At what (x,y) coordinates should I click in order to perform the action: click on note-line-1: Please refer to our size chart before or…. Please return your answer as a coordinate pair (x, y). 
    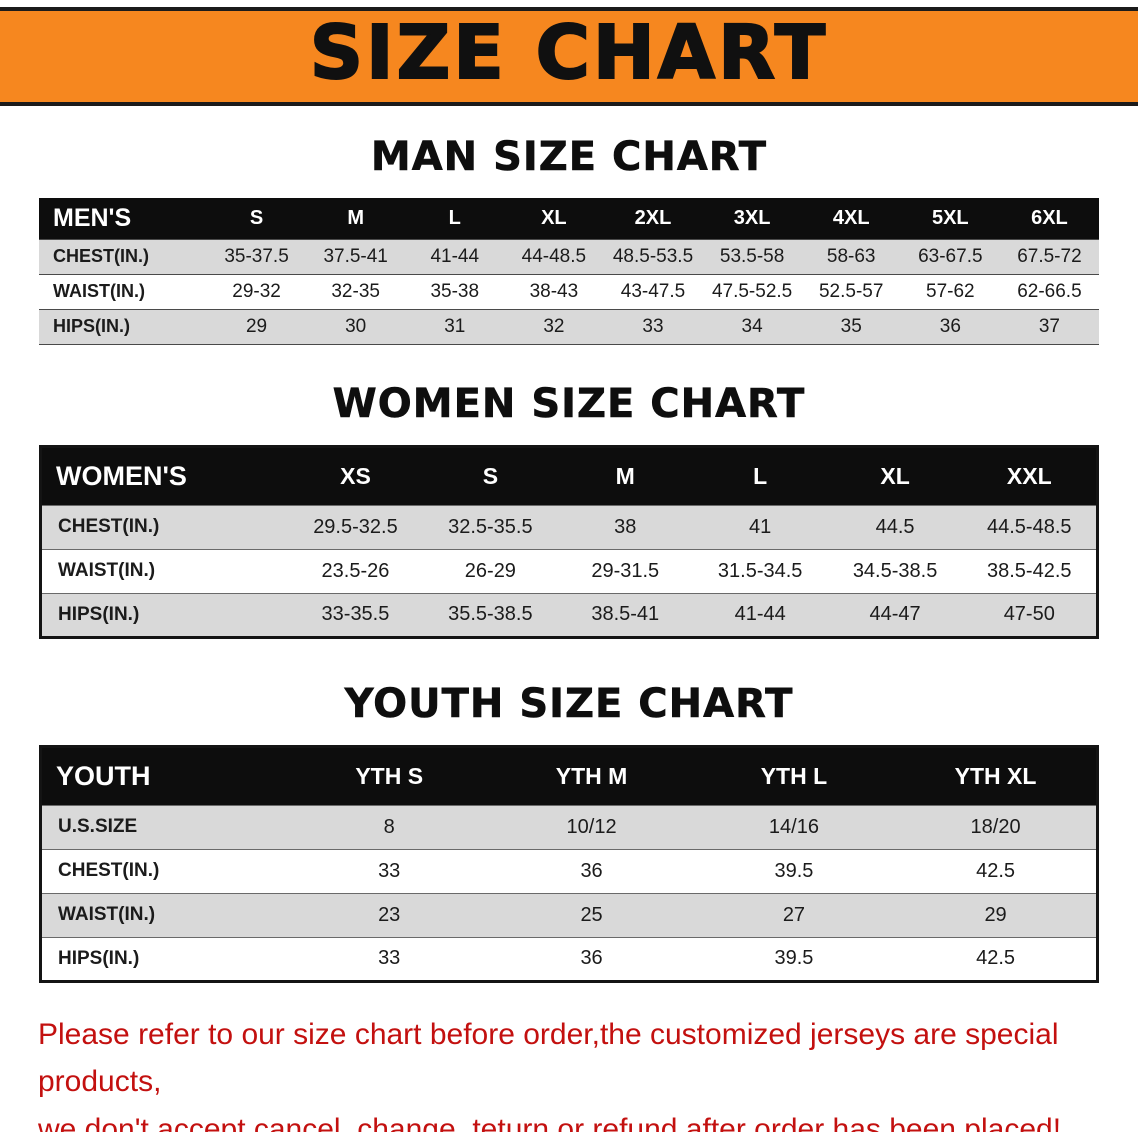
    Looking at the image, I should click on (548, 1058).